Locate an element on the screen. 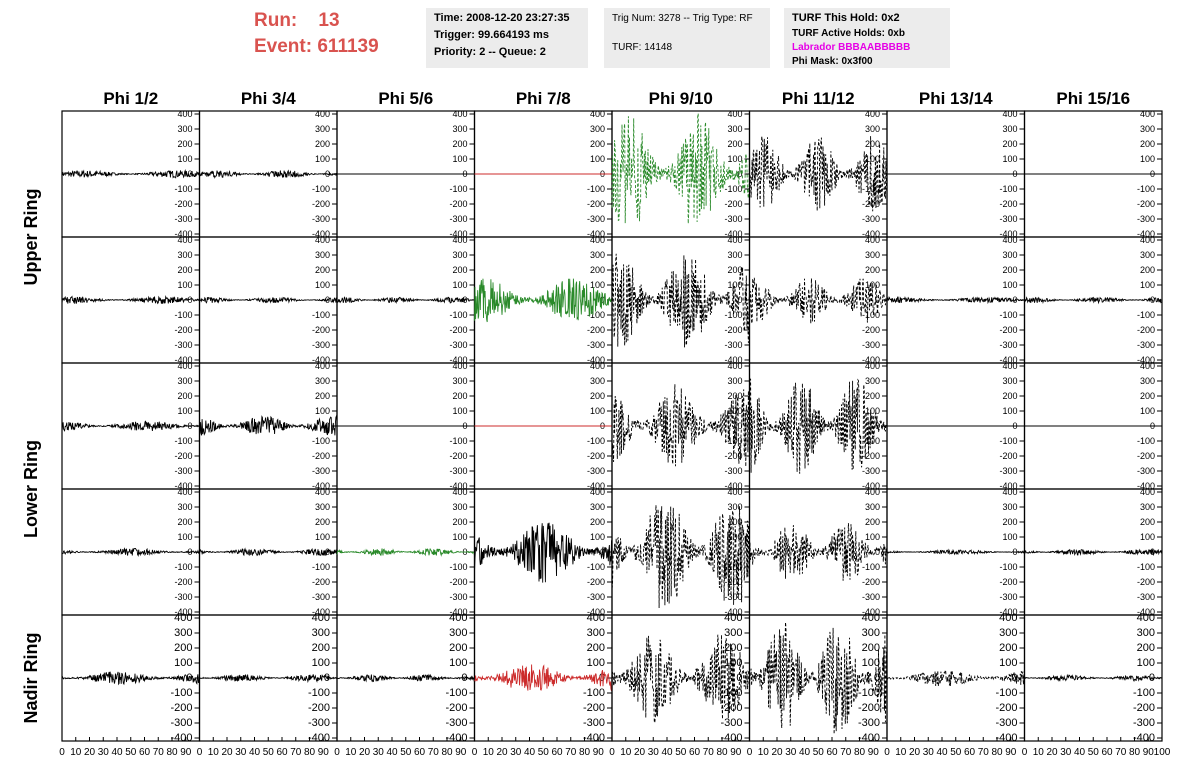 This screenshot has height=772, width=1196. run-event-box: Run: 13 Event: 611139 is located at coordinates (316, 34).